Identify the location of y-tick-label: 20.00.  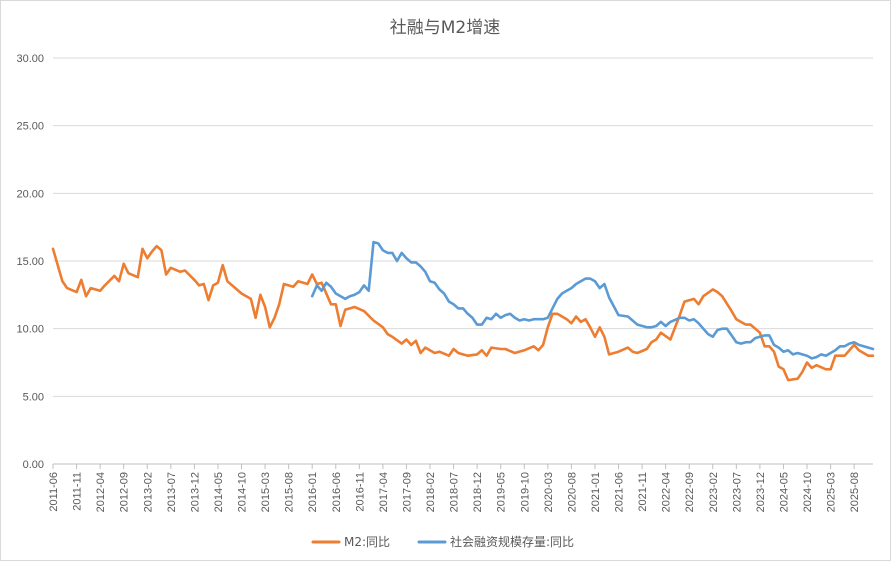
(30, 194).